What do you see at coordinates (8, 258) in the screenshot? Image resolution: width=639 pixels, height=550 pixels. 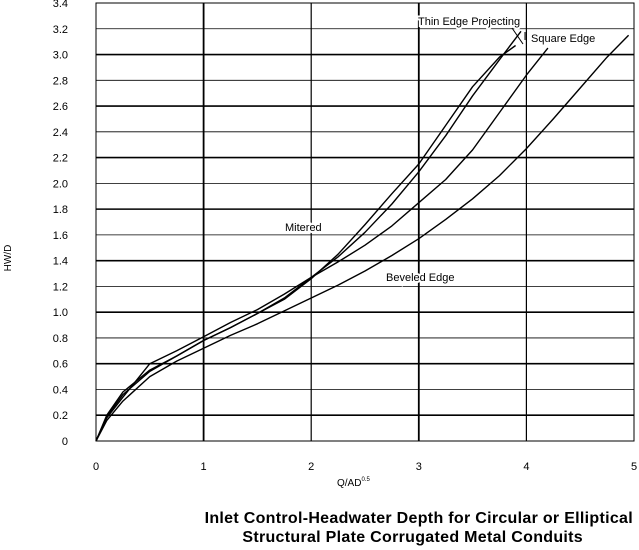 I see `y-axis-label: HW/D` at bounding box center [8, 258].